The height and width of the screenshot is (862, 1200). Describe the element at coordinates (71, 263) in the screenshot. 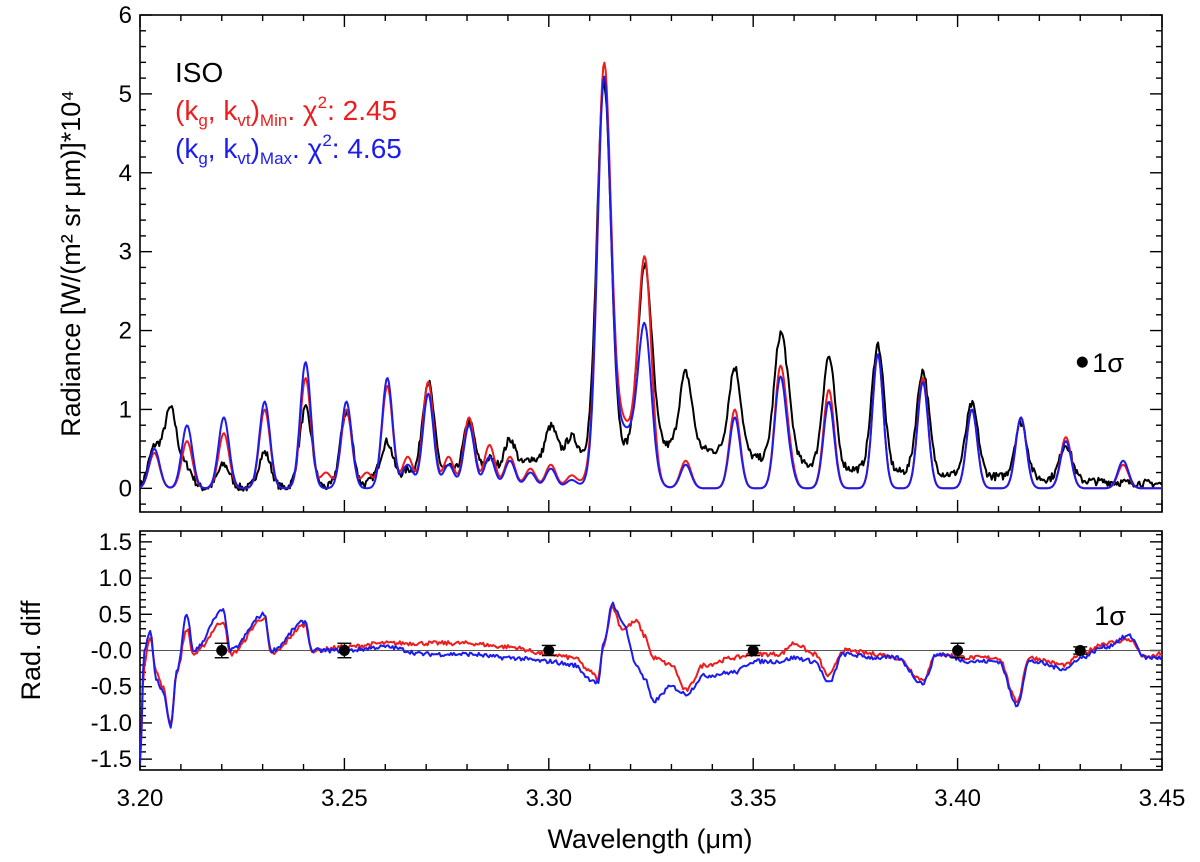

I see `y-axis-title: Radiance [W/(m² sr μm)]*10⁴` at that location.